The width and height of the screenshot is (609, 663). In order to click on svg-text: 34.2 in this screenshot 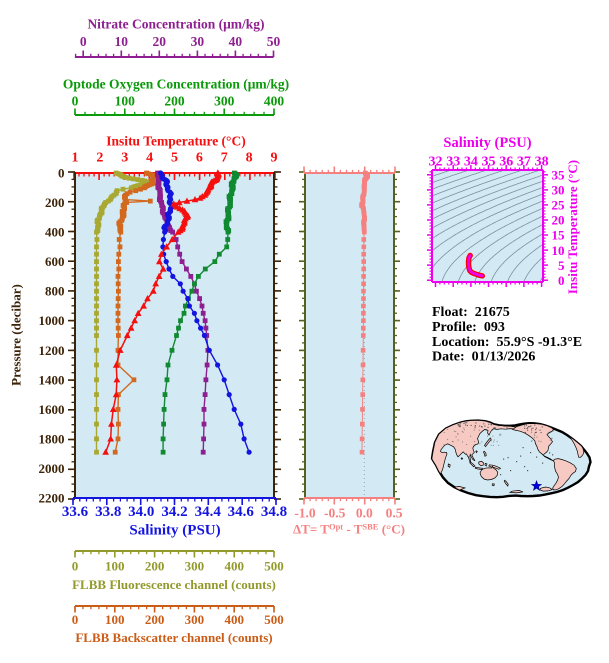, I will do `click(174, 512)`.